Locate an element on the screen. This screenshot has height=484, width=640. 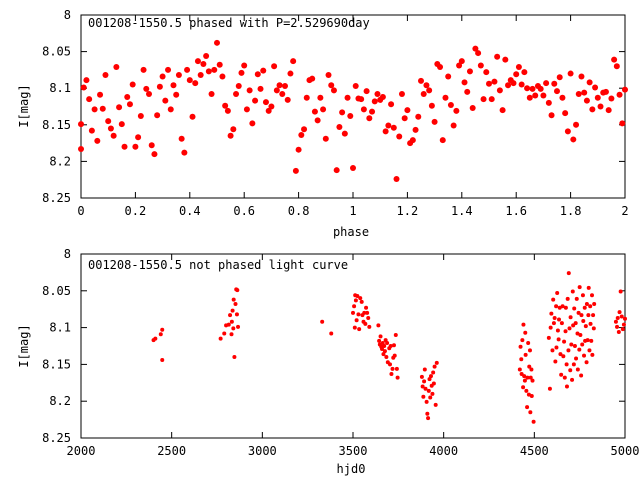
x-tick-label: 3500 is located at coordinates (353, 451).